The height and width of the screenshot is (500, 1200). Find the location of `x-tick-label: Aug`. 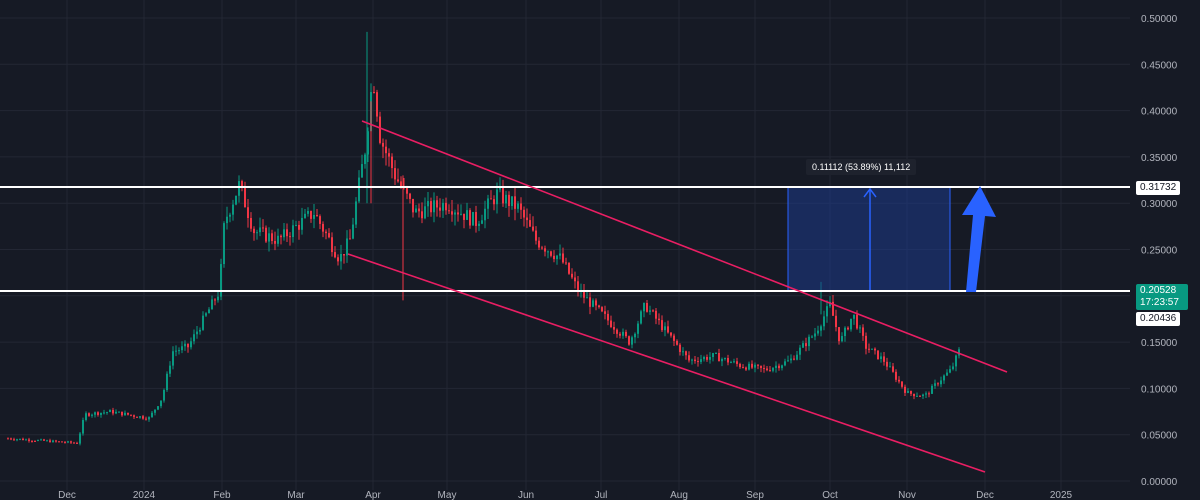

x-tick-label: Aug is located at coordinates (679, 495).